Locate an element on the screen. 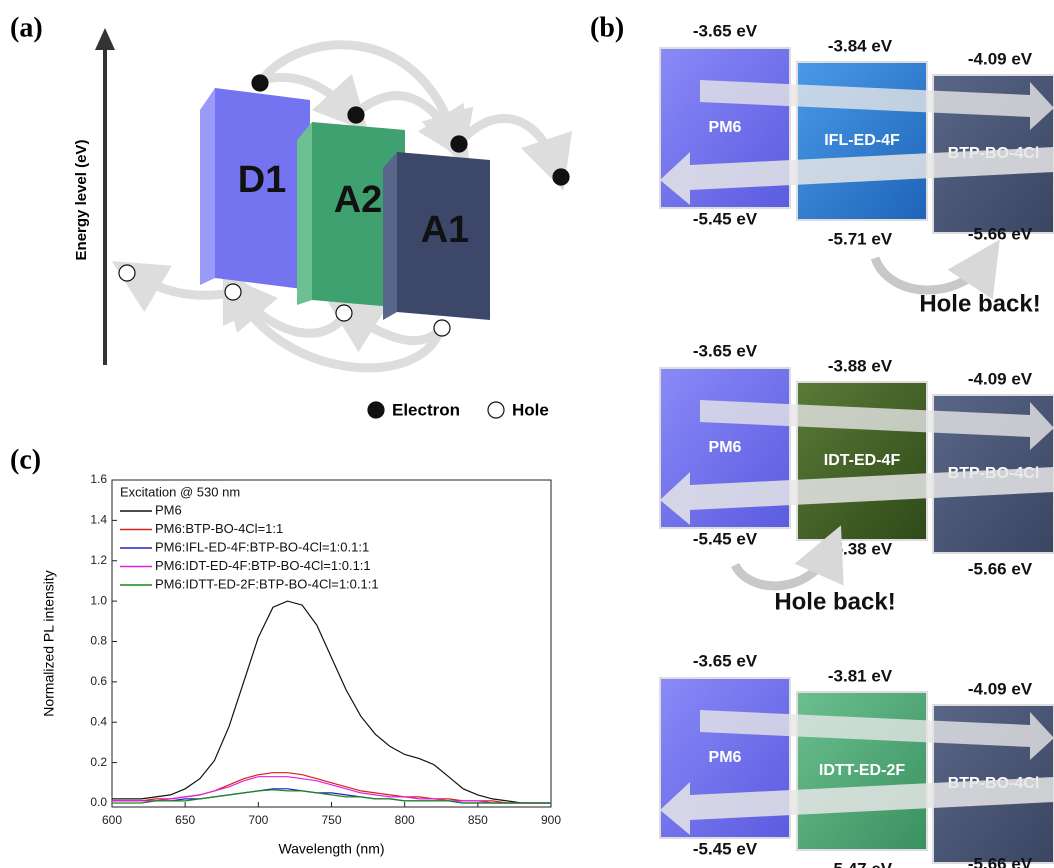 The image size is (1054, 868). panel-label: (c) is located at coordinates (25, 459).